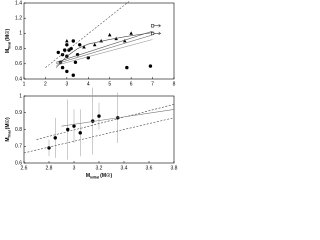 The image size is (320, 240). I want to click on x-tick-label: 6, so click(131, 84).